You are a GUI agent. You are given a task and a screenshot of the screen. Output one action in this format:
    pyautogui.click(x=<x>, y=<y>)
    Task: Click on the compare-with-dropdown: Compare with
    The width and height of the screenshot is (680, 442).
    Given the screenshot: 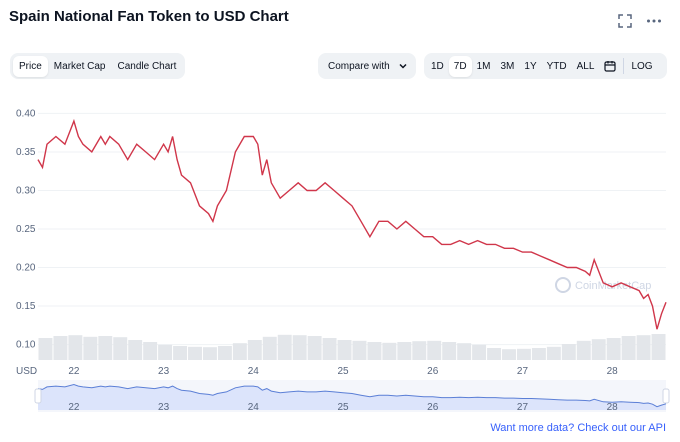 What is the action you would take?
    pyautogui.click(x=367, y=66)
    